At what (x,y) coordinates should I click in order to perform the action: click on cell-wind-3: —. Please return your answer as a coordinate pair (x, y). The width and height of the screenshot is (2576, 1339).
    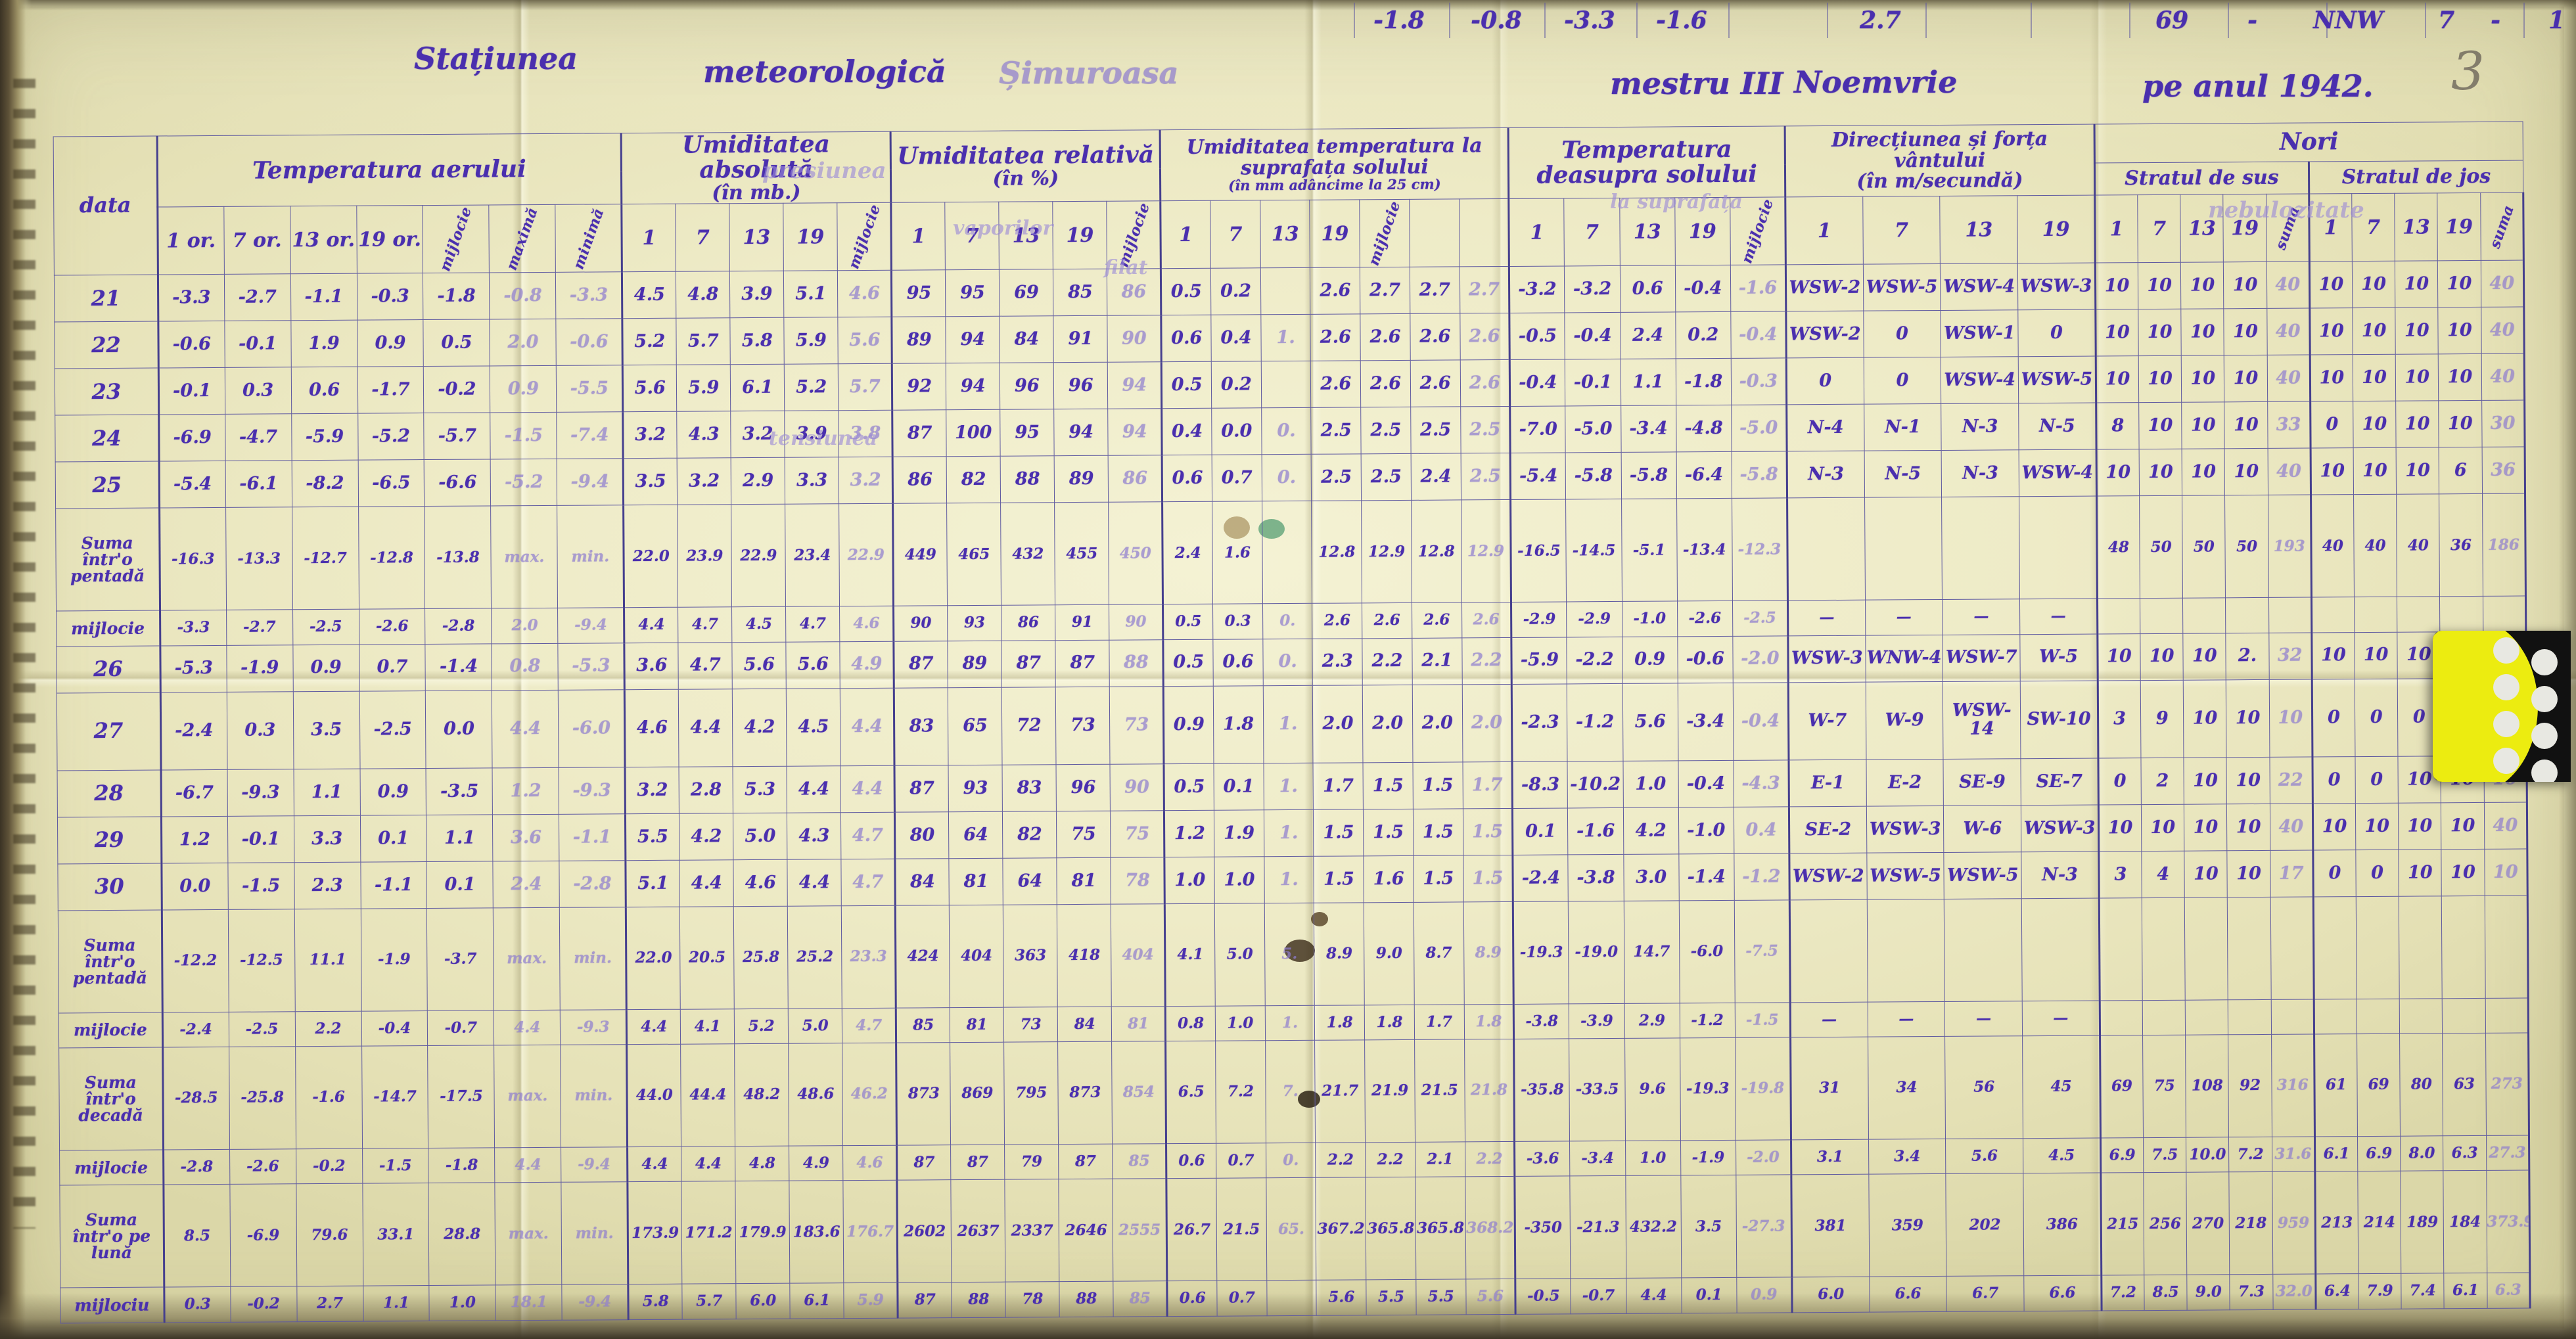
    Looking at the image, I should click on (2061, 1018).